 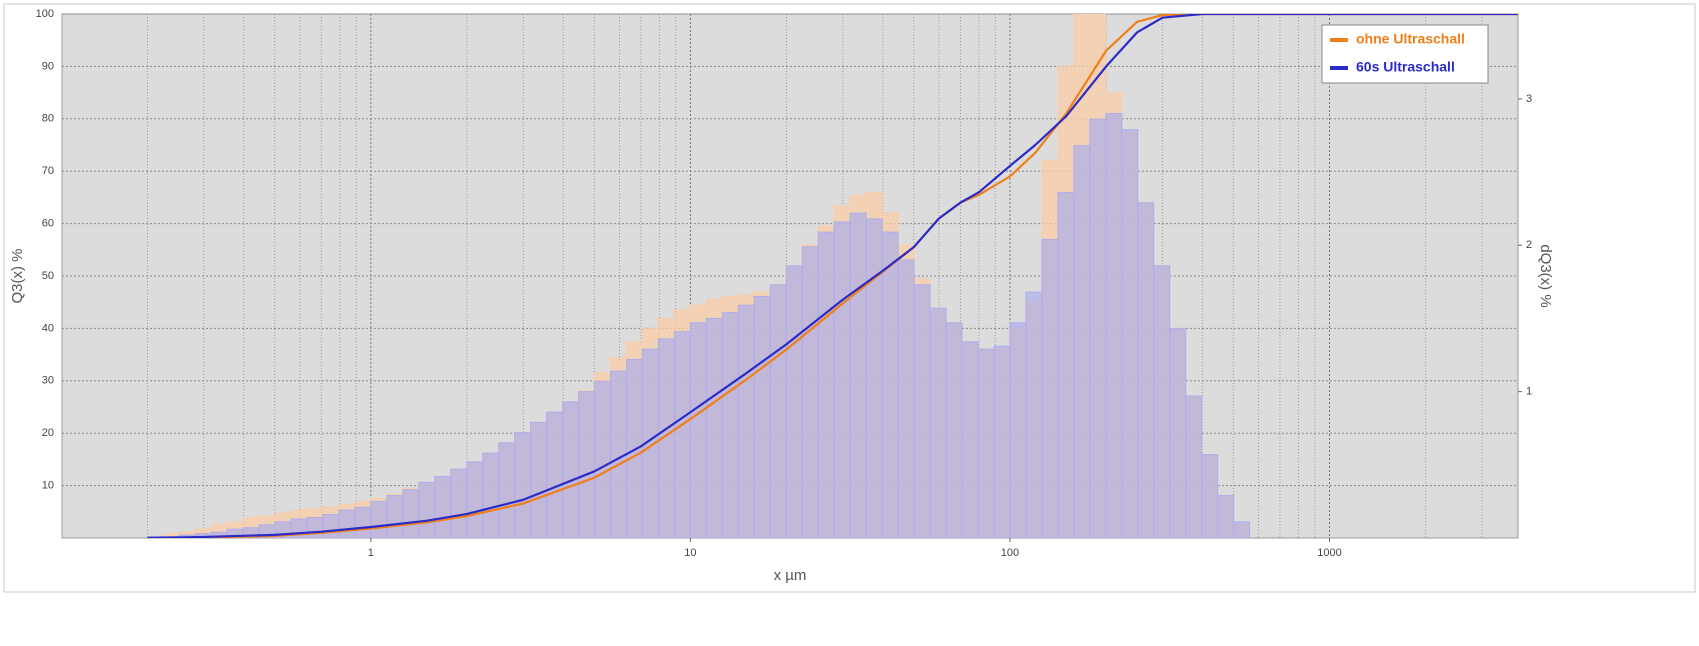 I want to click on legend-label: ohne Ultraschall, so click(x=1410, y=39).